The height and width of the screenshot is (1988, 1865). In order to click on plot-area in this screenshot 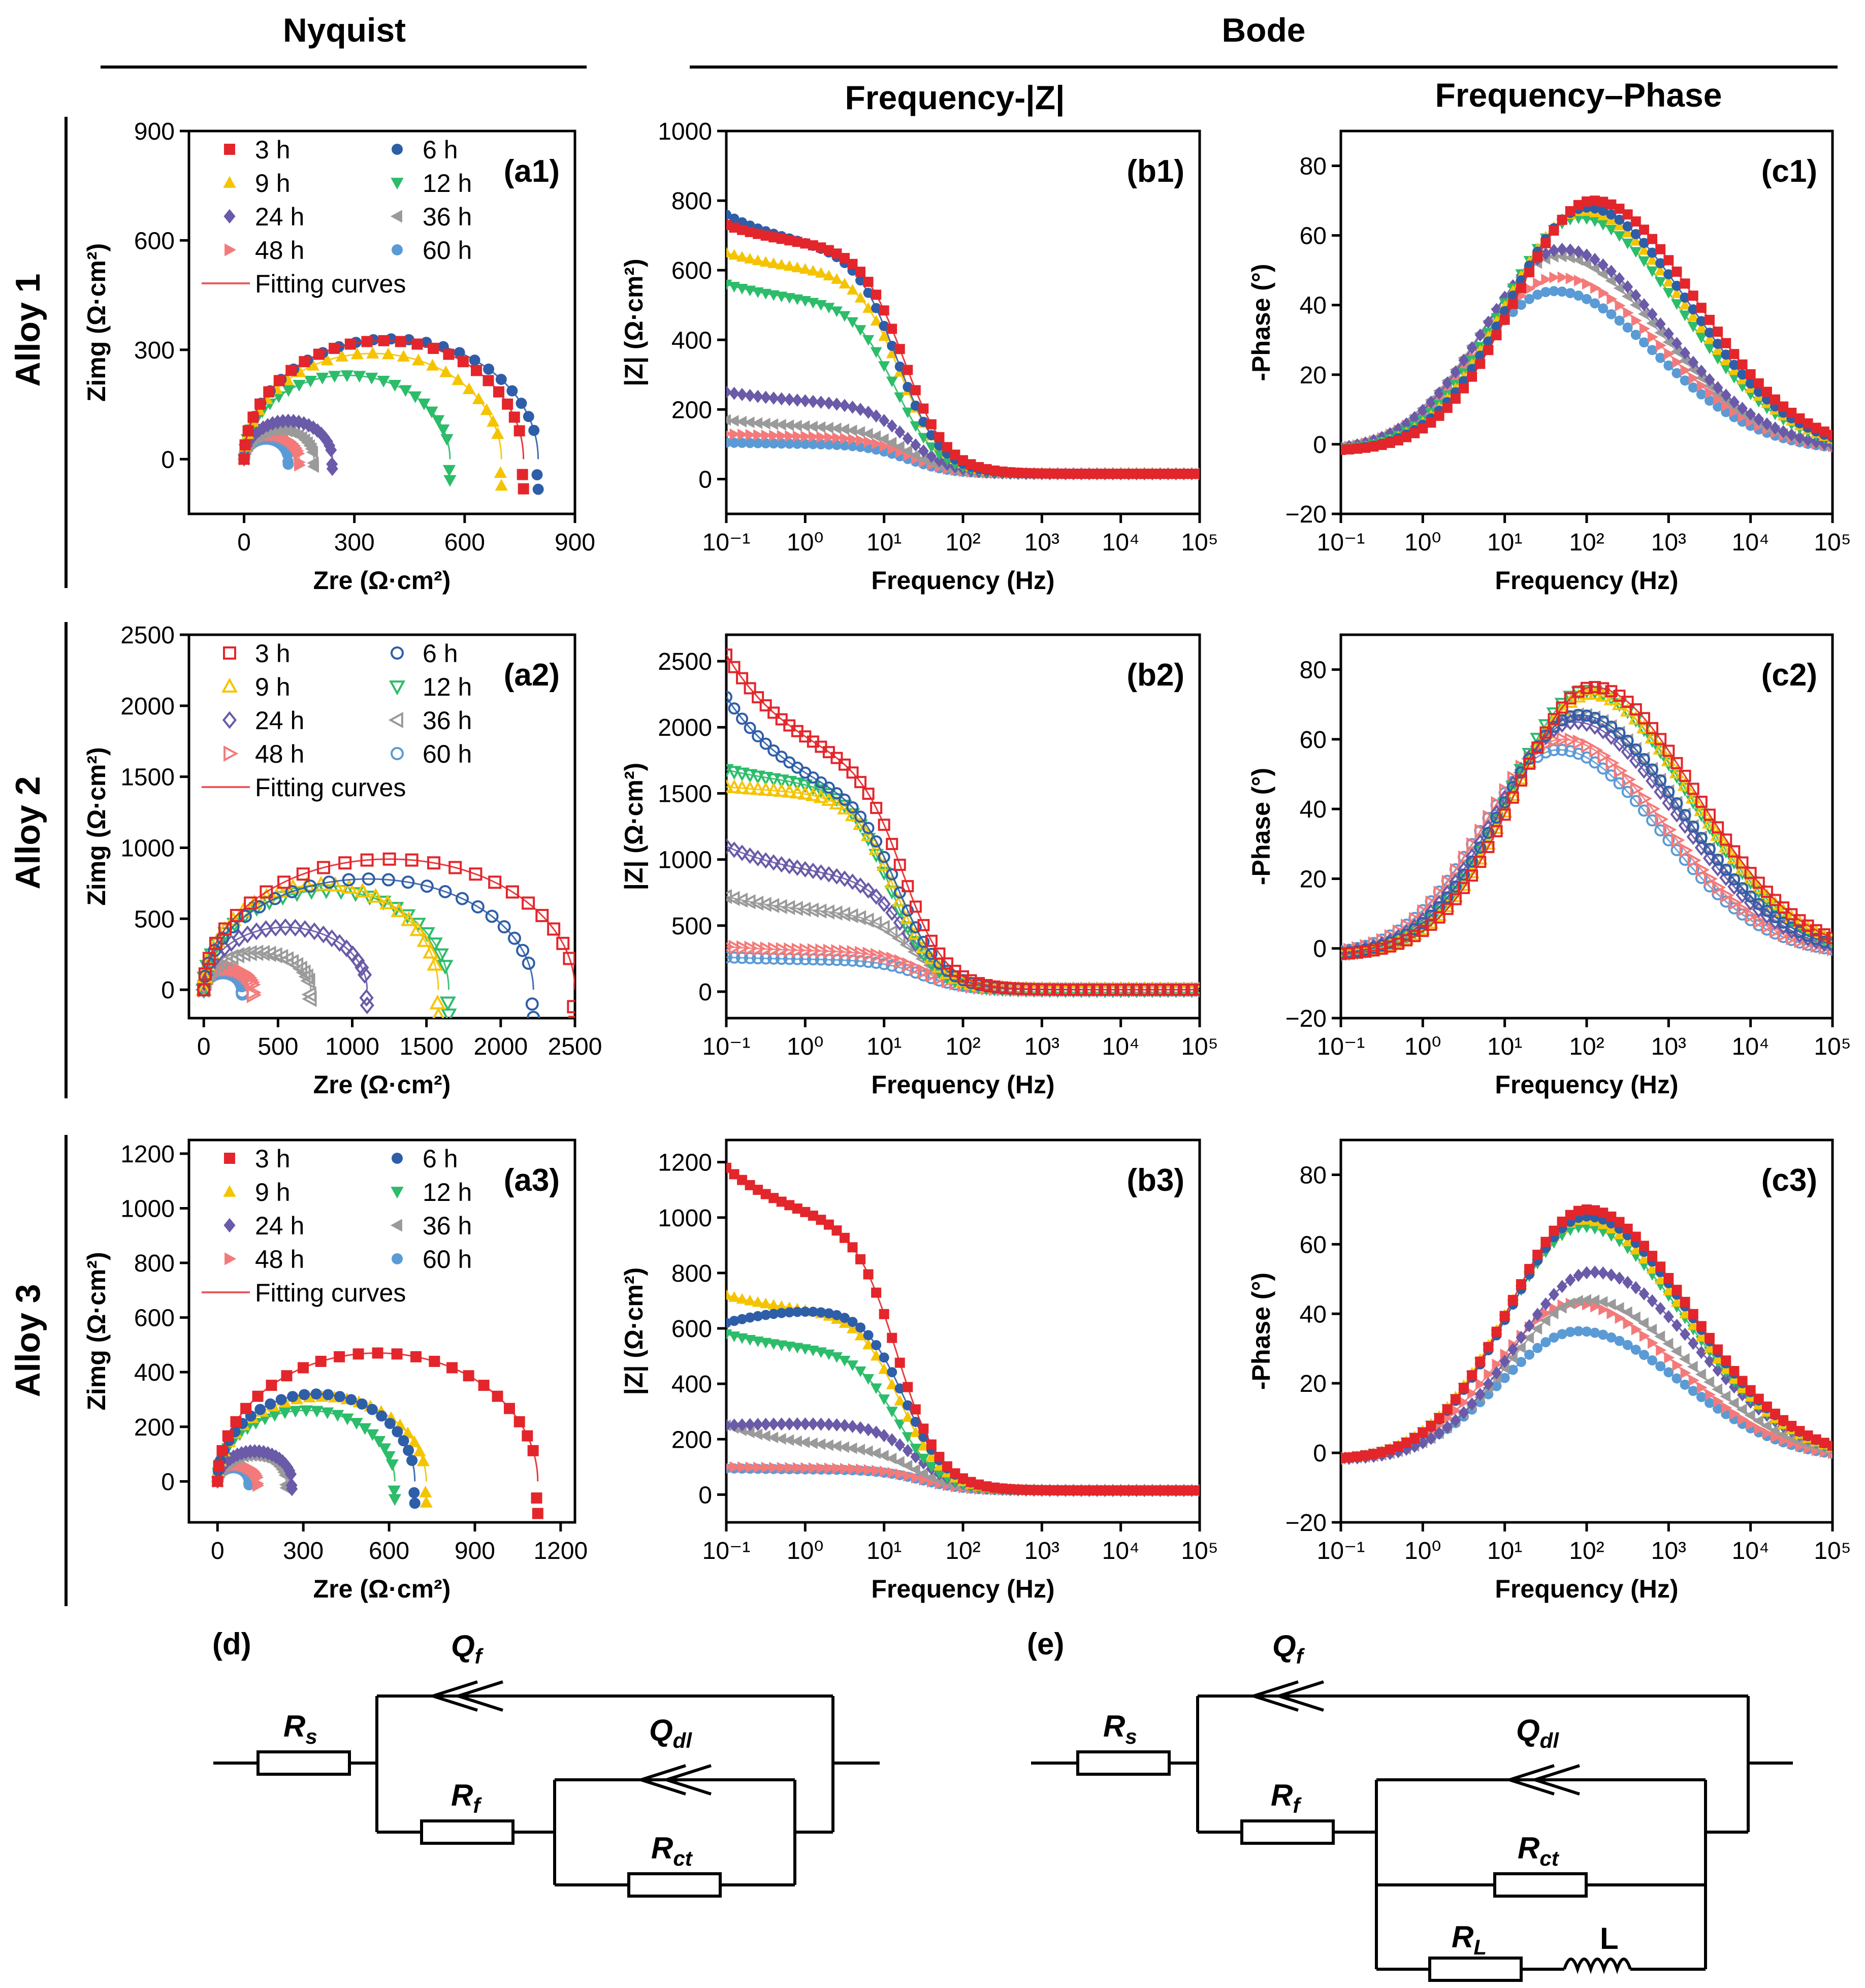, I will do `click(963, 345)`.